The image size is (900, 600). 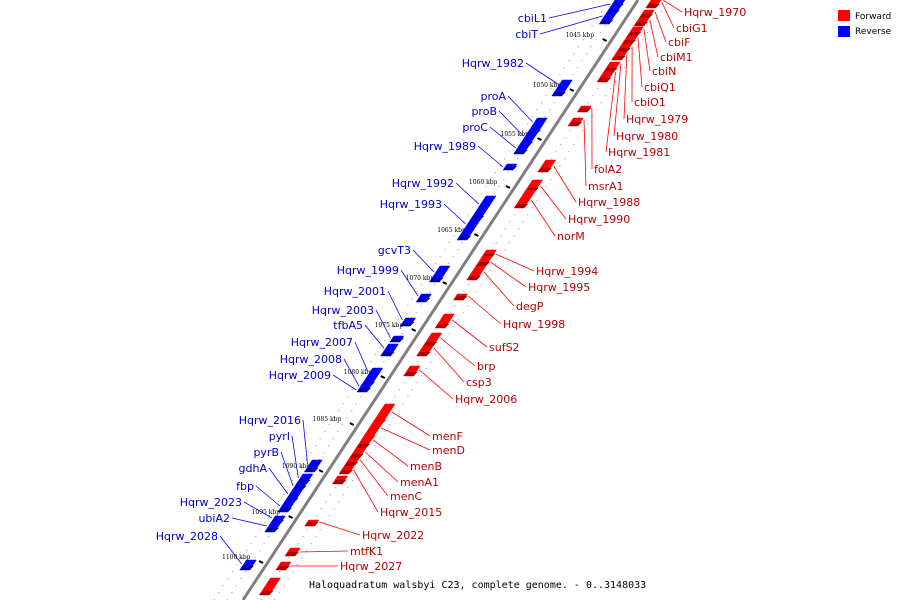 What do you see at coordinates (447, 436) in the screenshot?
I see `gene-label-forward: menF` at bounding box center [447, 436].